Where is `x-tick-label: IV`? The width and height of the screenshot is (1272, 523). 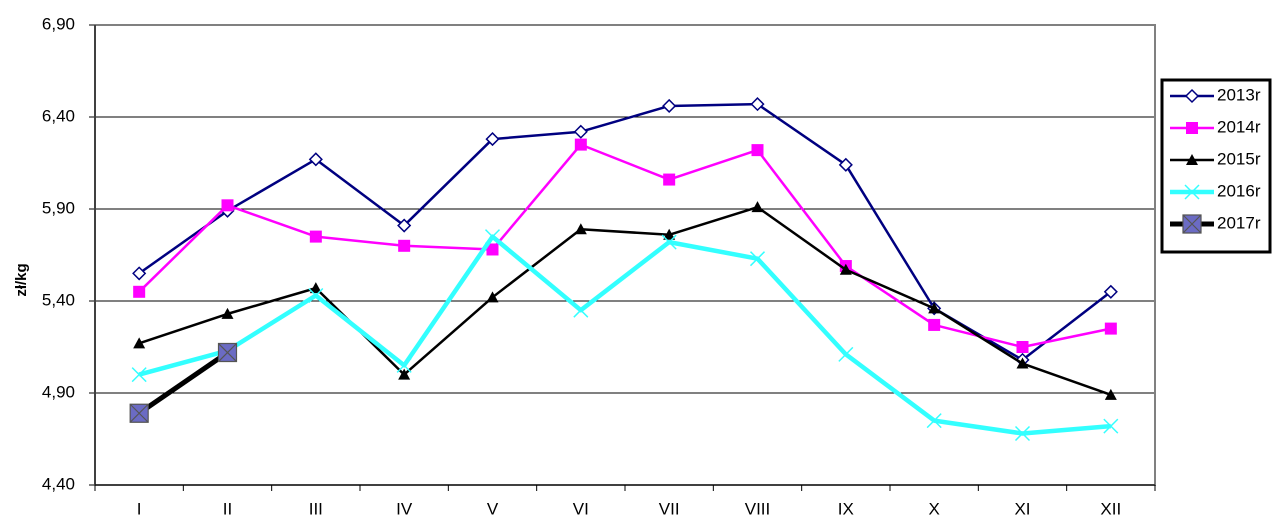 x-tick-label: IV is located at coordinates (404, 508).